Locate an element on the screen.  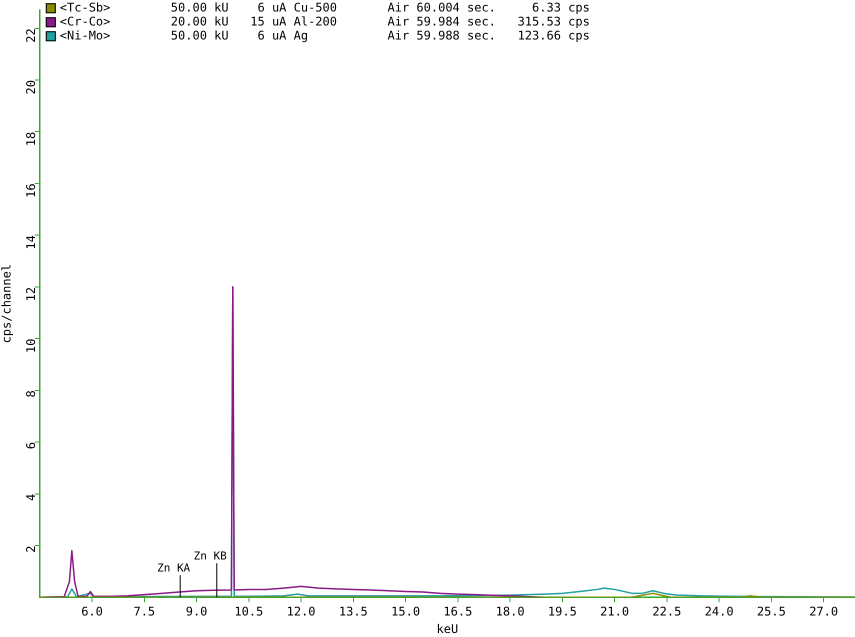
annotation: 20.00 kU 15 uA Al-200 Air 59.984 sec. 315.53 cps is located at coordinates (380, 21).